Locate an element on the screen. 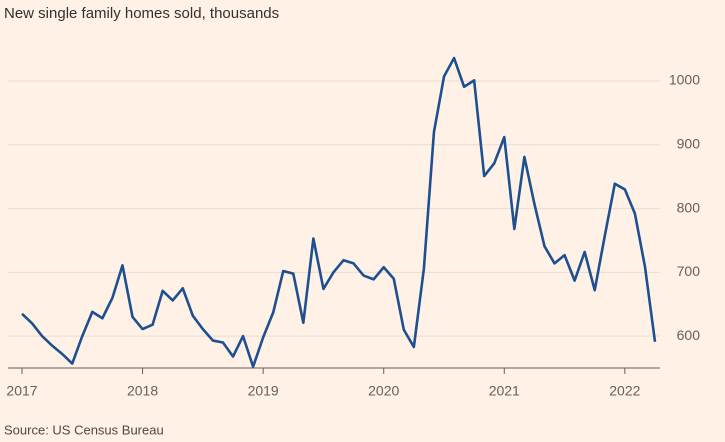  x-tick-label: 2018 is located at coordinates (142, 391).